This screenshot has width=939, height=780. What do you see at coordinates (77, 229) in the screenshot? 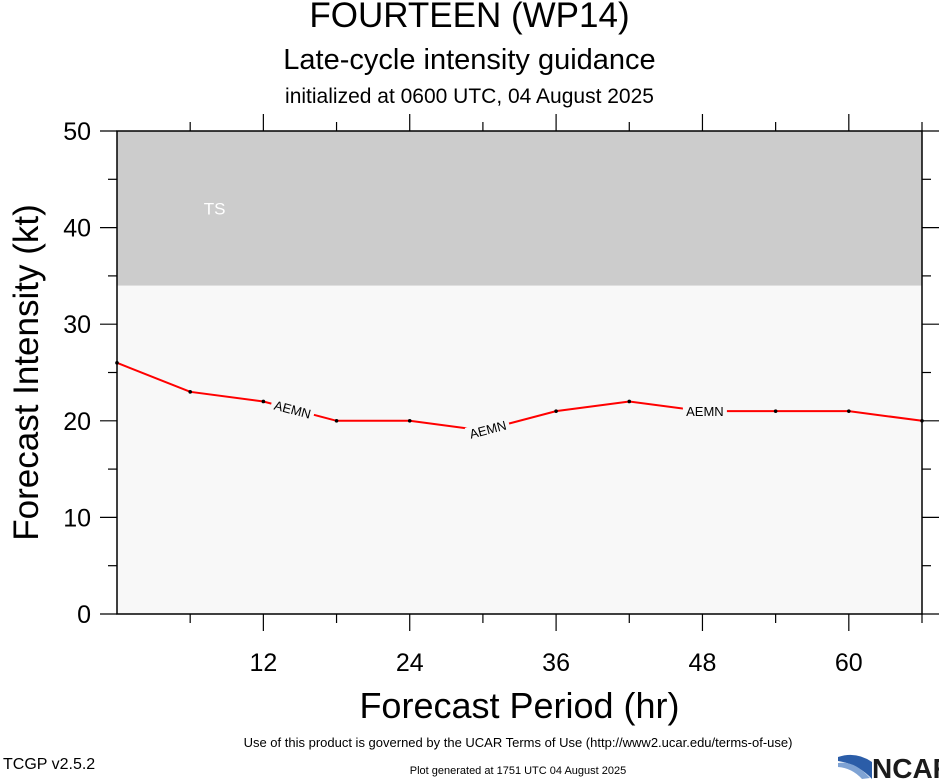
I see `y-tick-label: 40` at bounding box center [77, 229].